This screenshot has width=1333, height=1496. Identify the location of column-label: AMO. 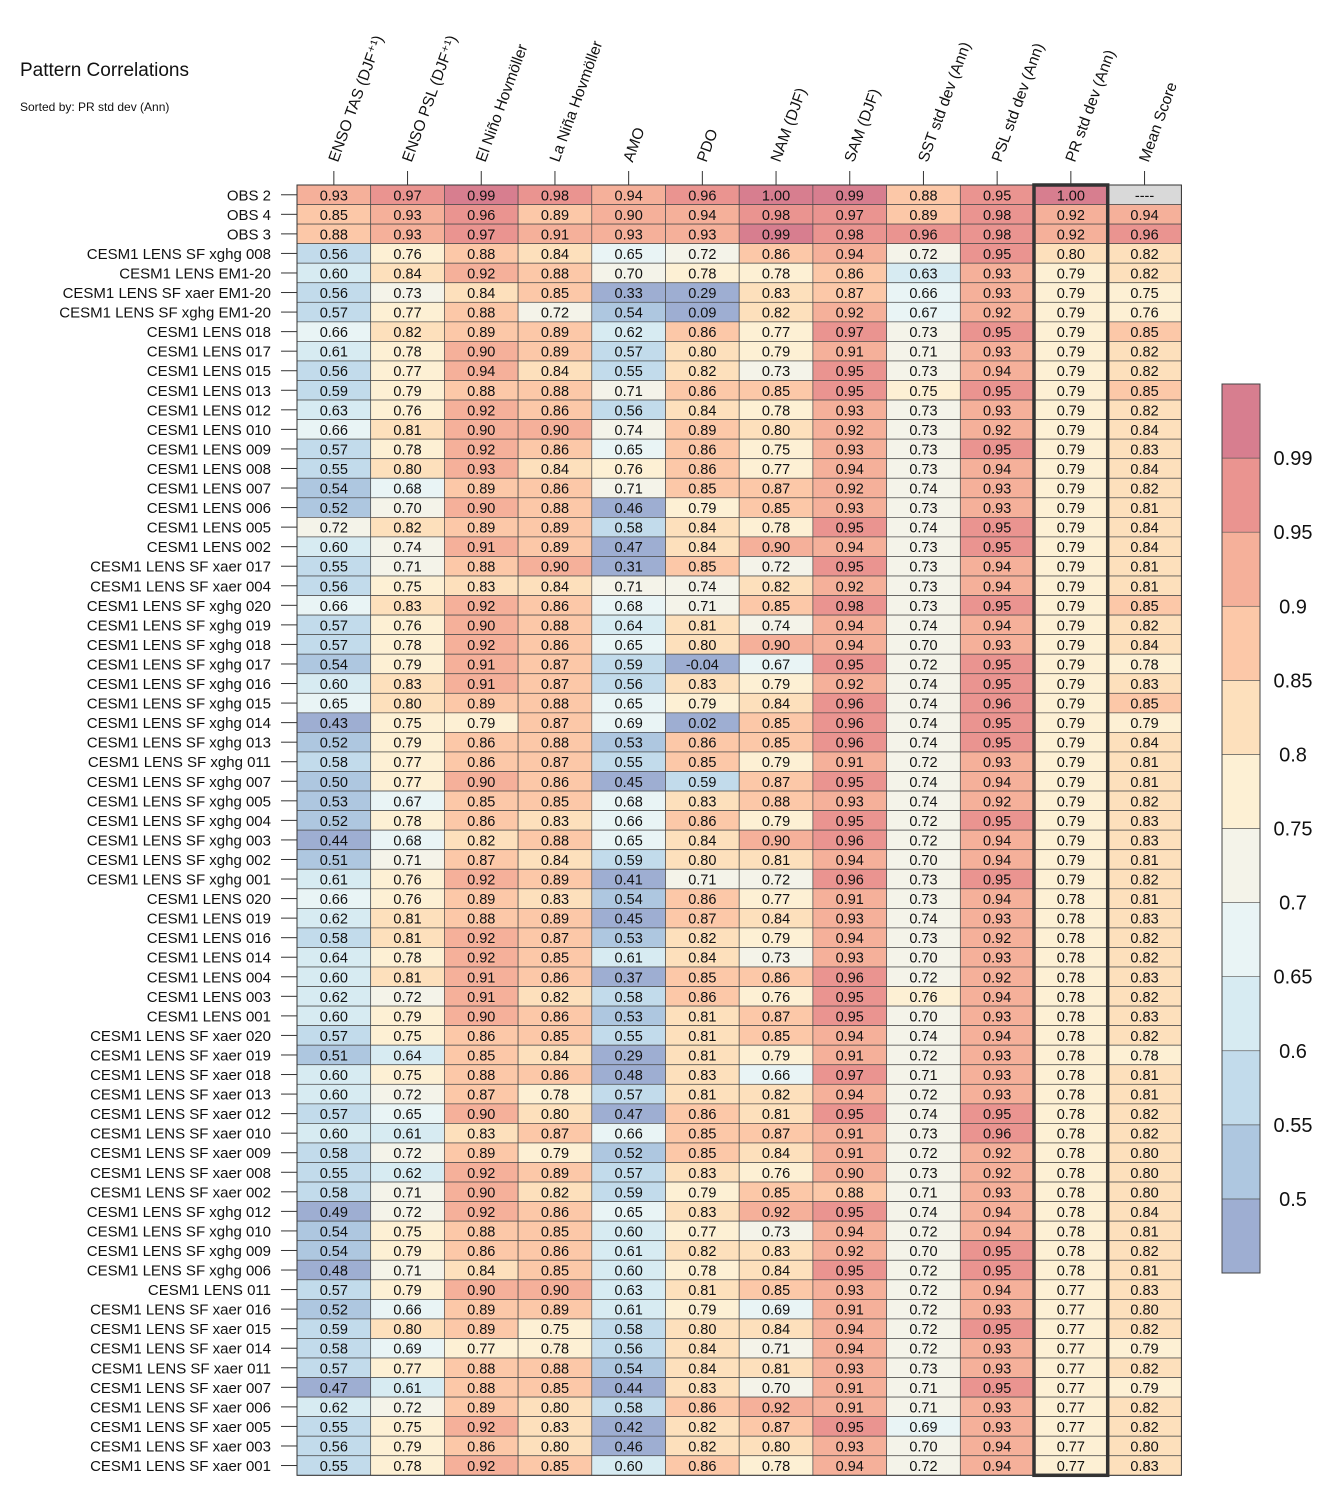
(634, 144).